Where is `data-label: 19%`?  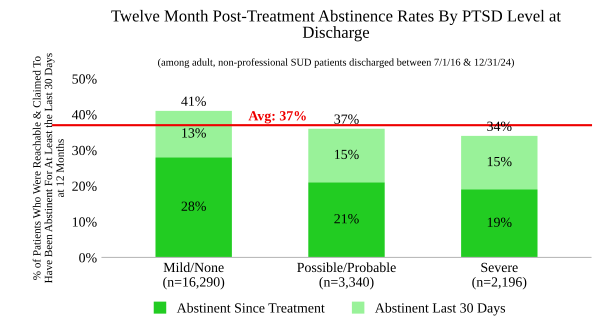
data-label: 19% is located at coordinates (500, 223).